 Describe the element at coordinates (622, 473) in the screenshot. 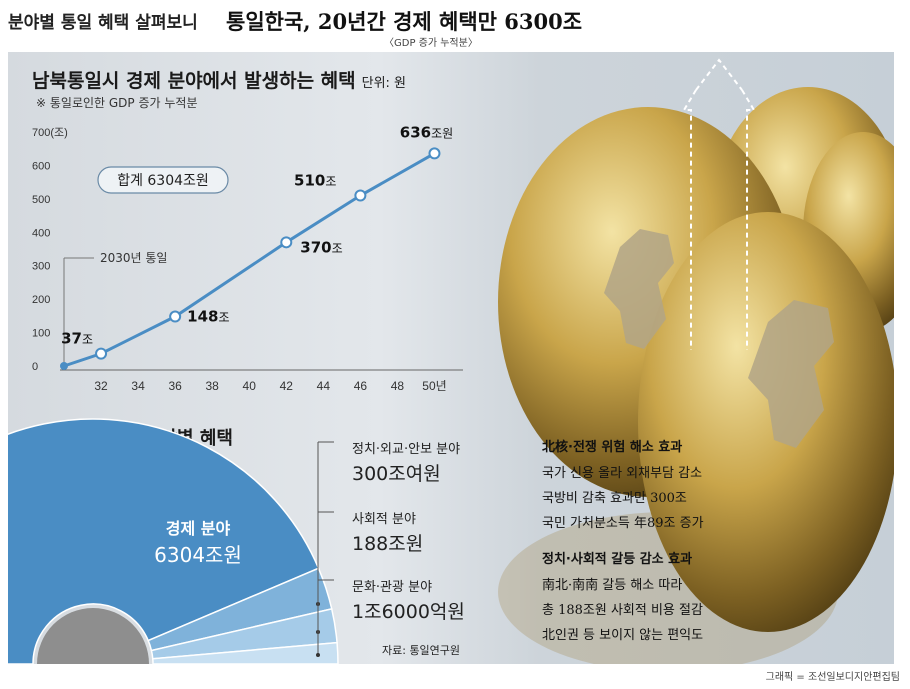

I see `effect-line: 국가 신용 올라 외채부담 감소` at that location.